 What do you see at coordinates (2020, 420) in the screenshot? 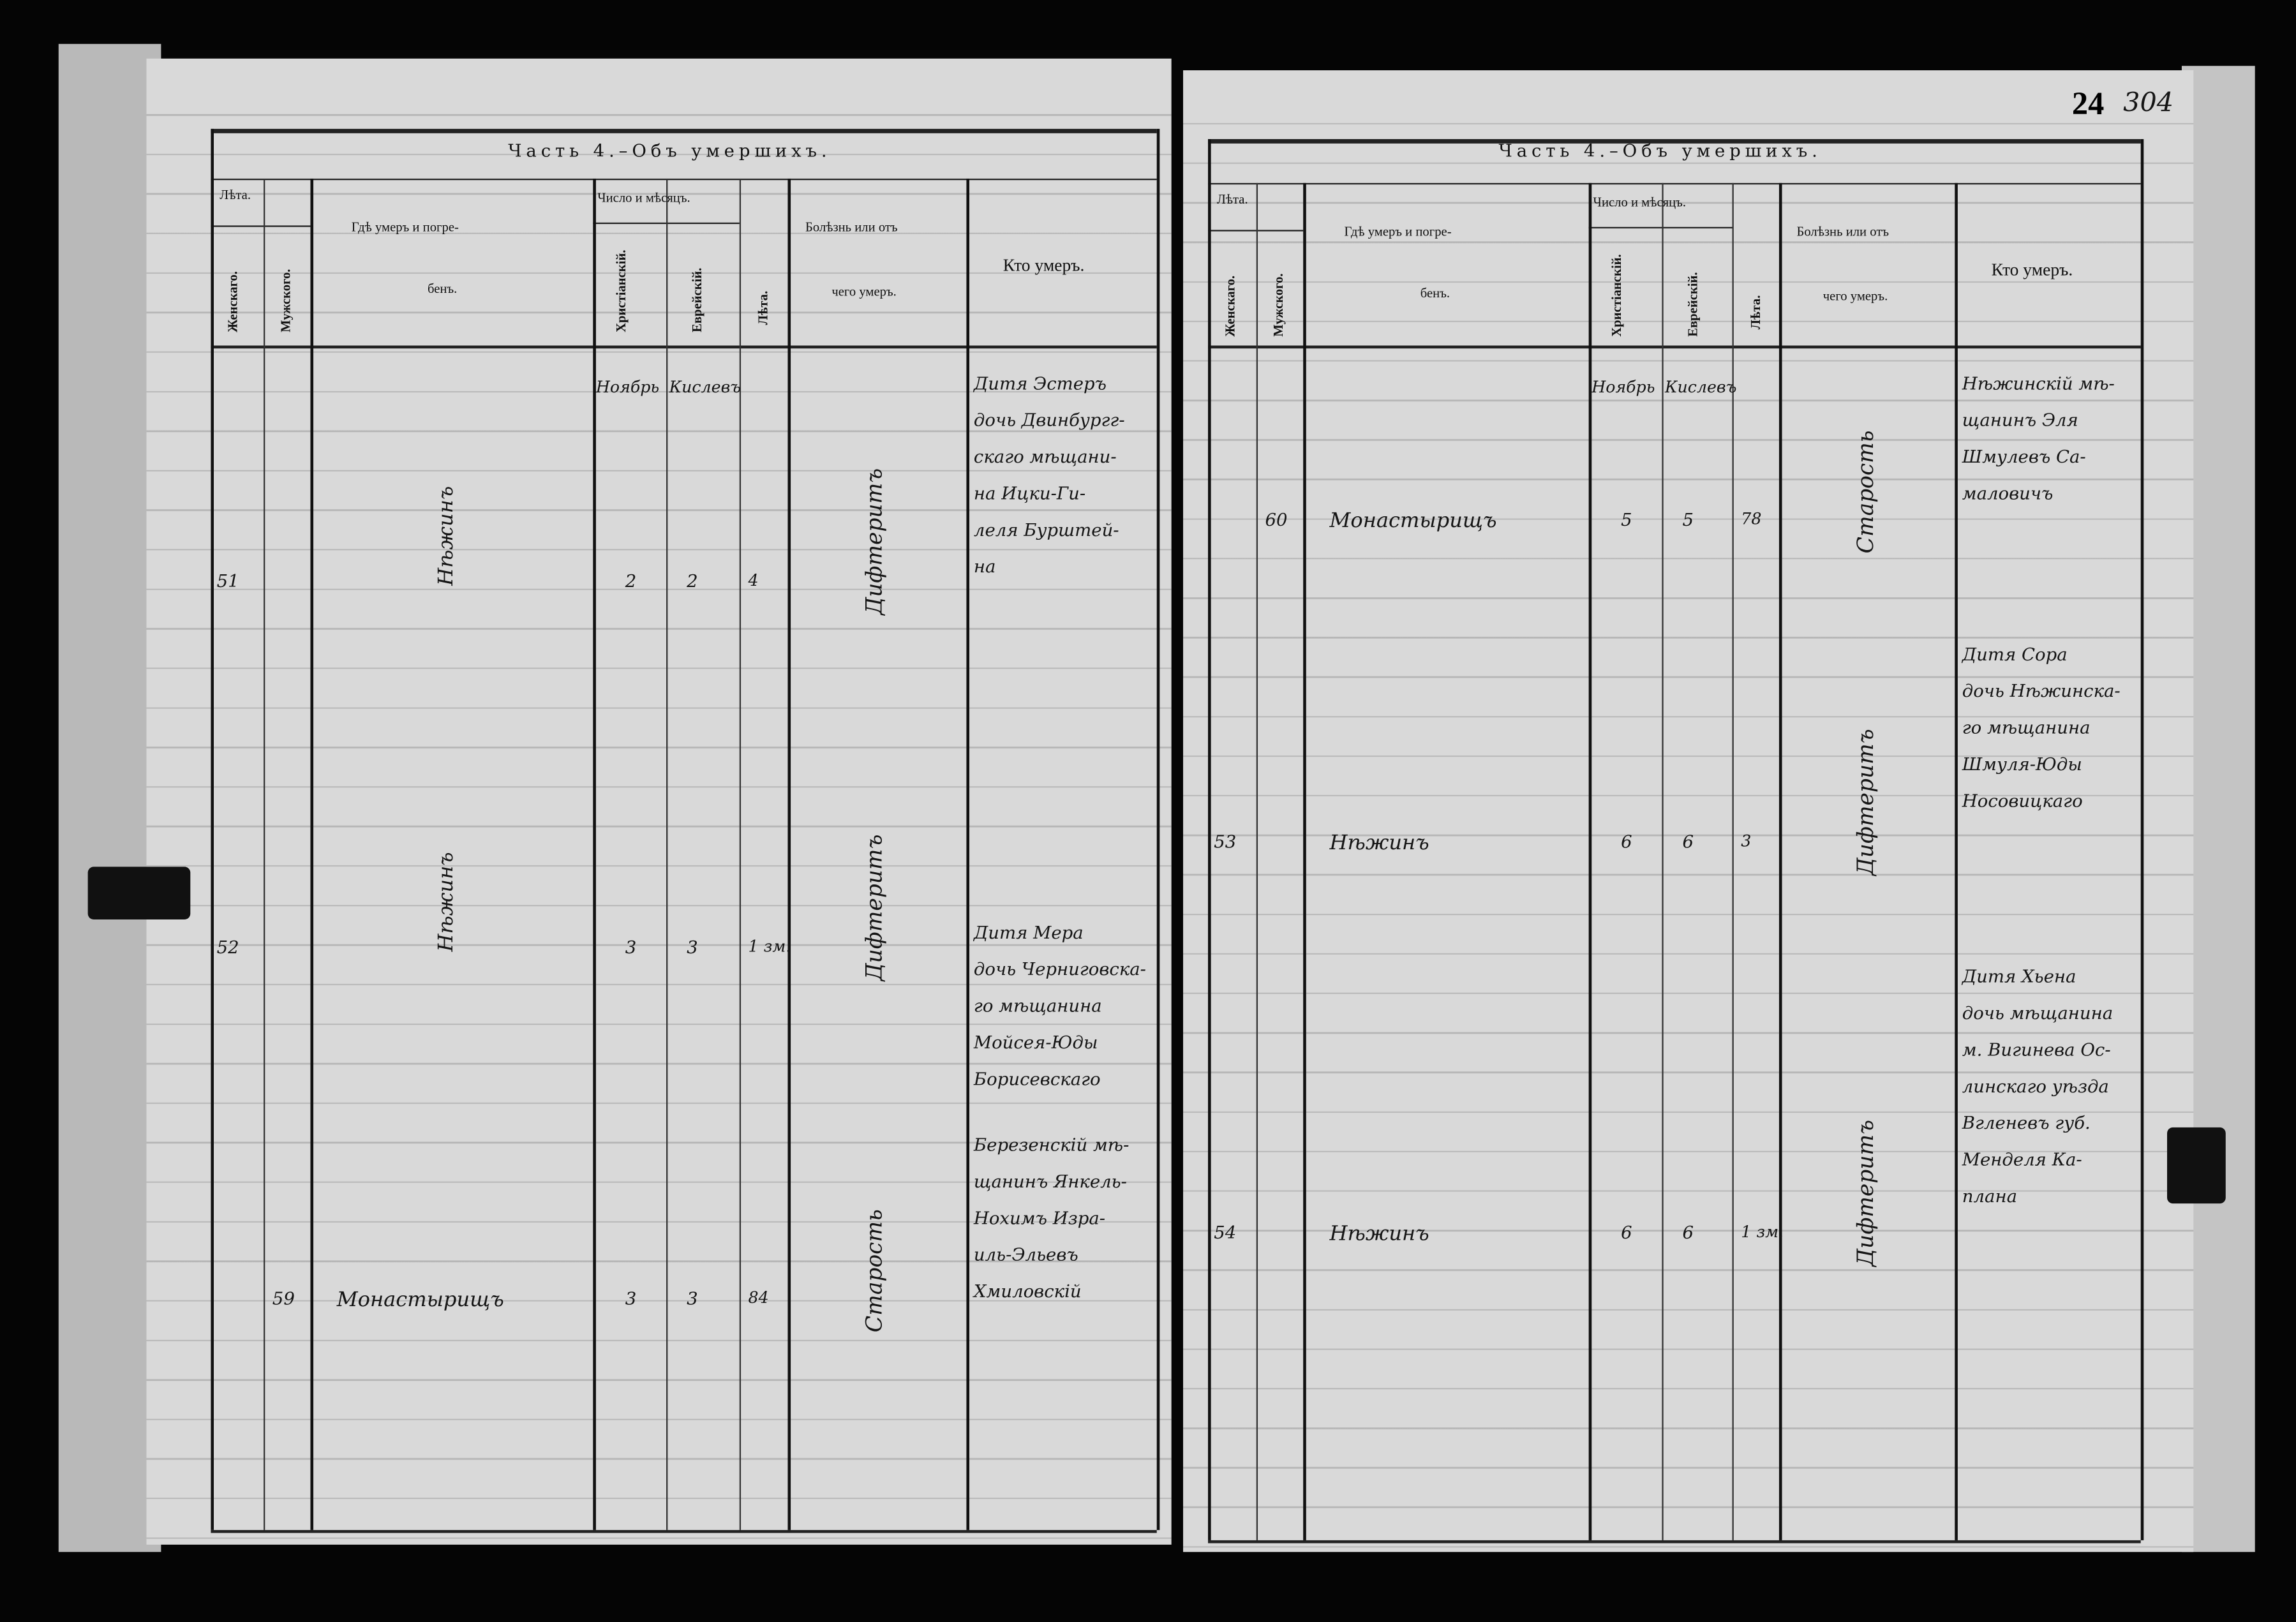
I see `entry-deceased-line: щанинъ Эля` at bounding box center [2020, 420].